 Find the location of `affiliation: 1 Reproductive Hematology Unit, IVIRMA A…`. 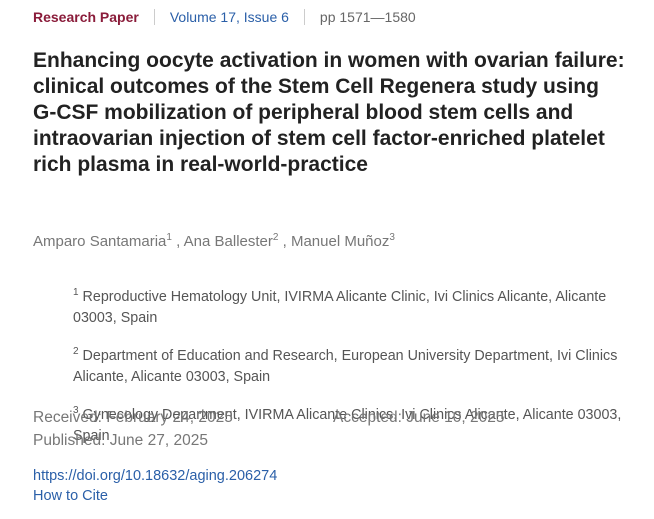

affiliation: 1 Reproductive Hematology Unit, IVIRMA A… is located at coordinates (348, 305).